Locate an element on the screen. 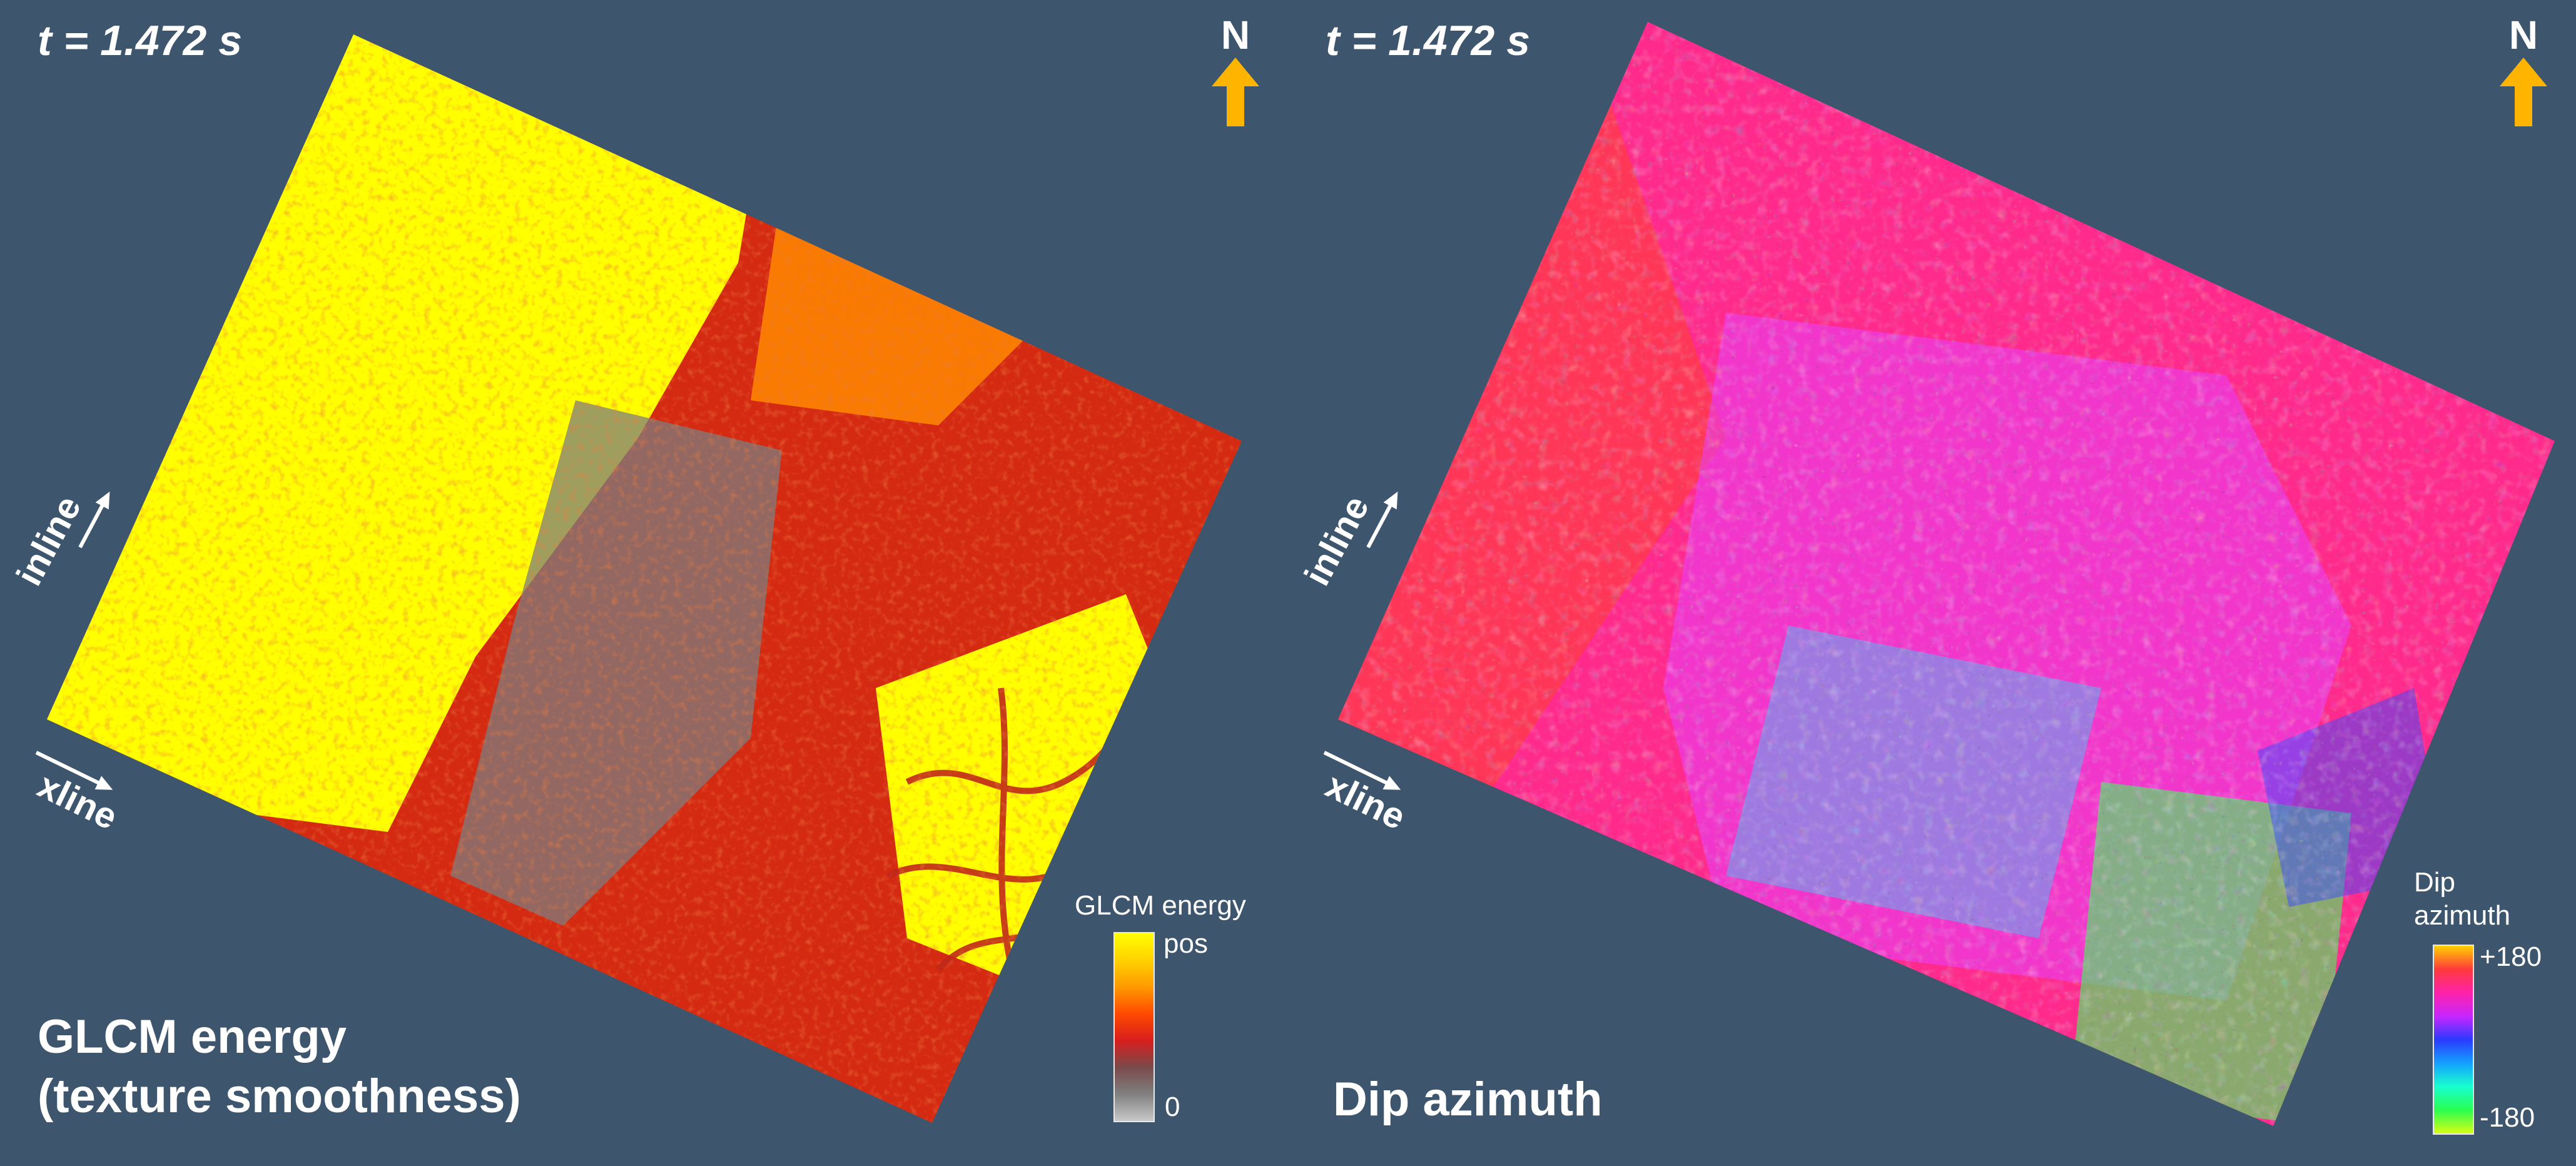  colorbar-title: Dip azimuth is located at coordinates (2462, 899).